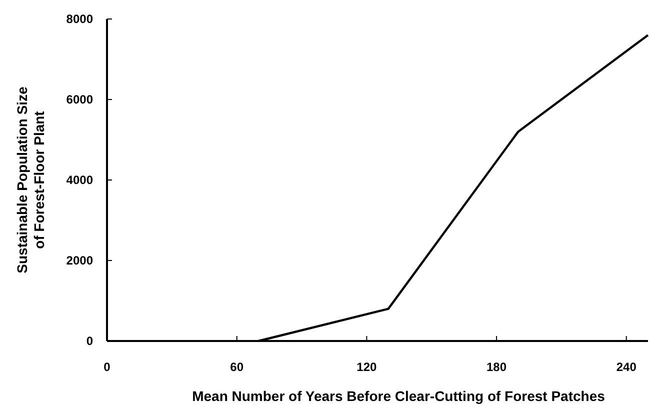 The height and width of the screenshot is (409, 650). Describe the element at coordinates (90, 341) in the screenshot. I see `y-tick-label: 0` at that location.